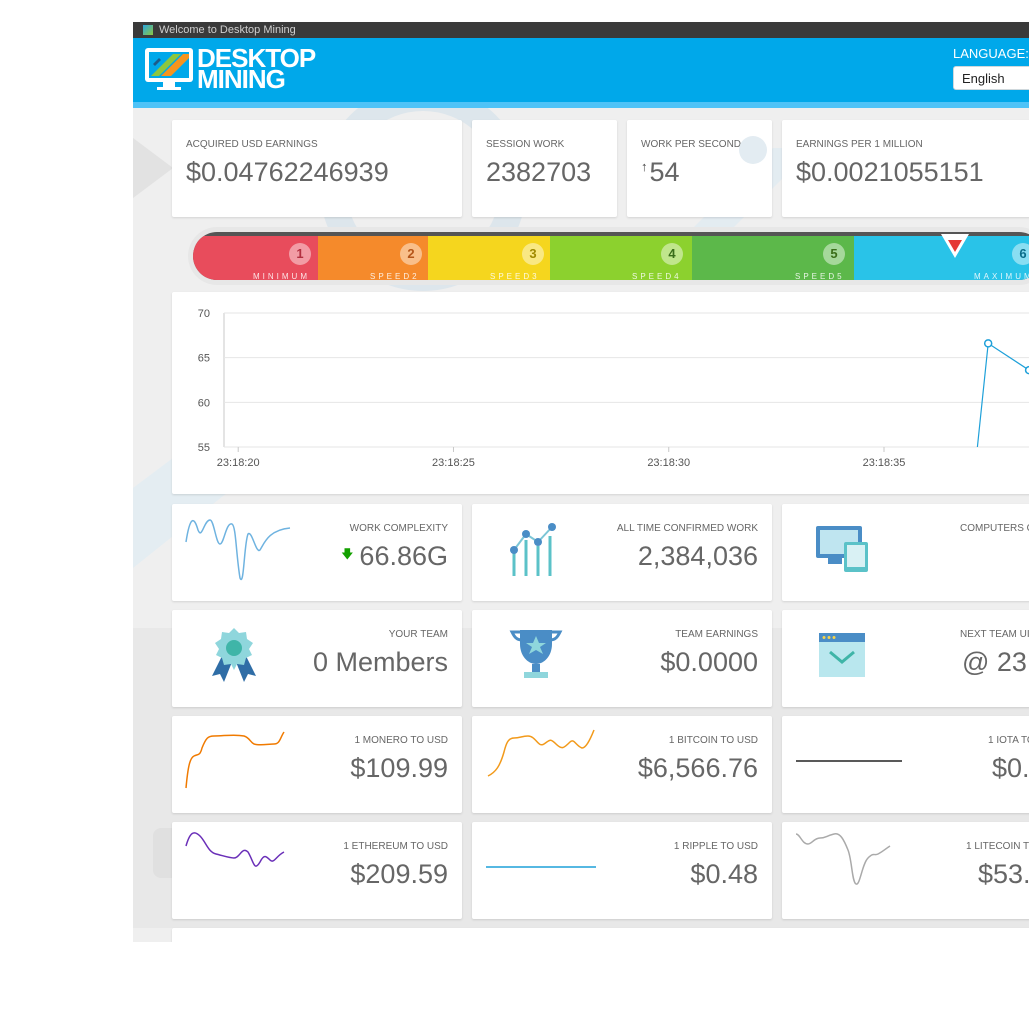 Image resolution: width=1029 pixels, height=1029 pixels. What do you see at coordinates (905, 552) in the screenshot?
I see `tile-computers-online: COMPUTERS O` at bounding box center [905, 552].